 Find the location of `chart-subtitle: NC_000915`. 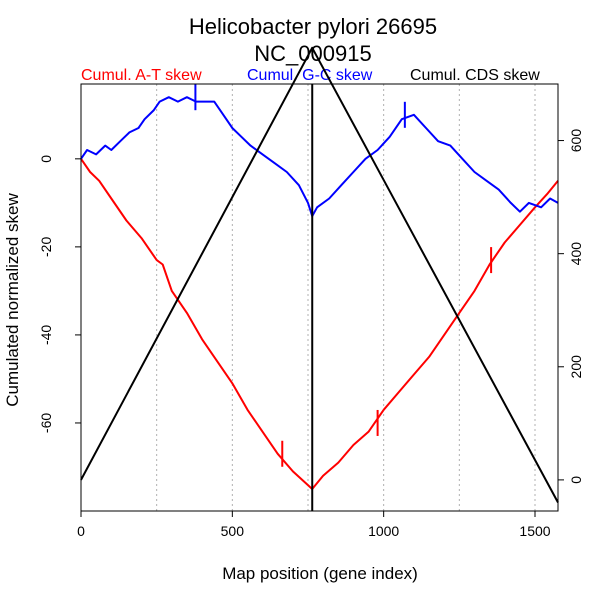

chart-subtitle: NC_000915 is located at coordinates (312, 53).